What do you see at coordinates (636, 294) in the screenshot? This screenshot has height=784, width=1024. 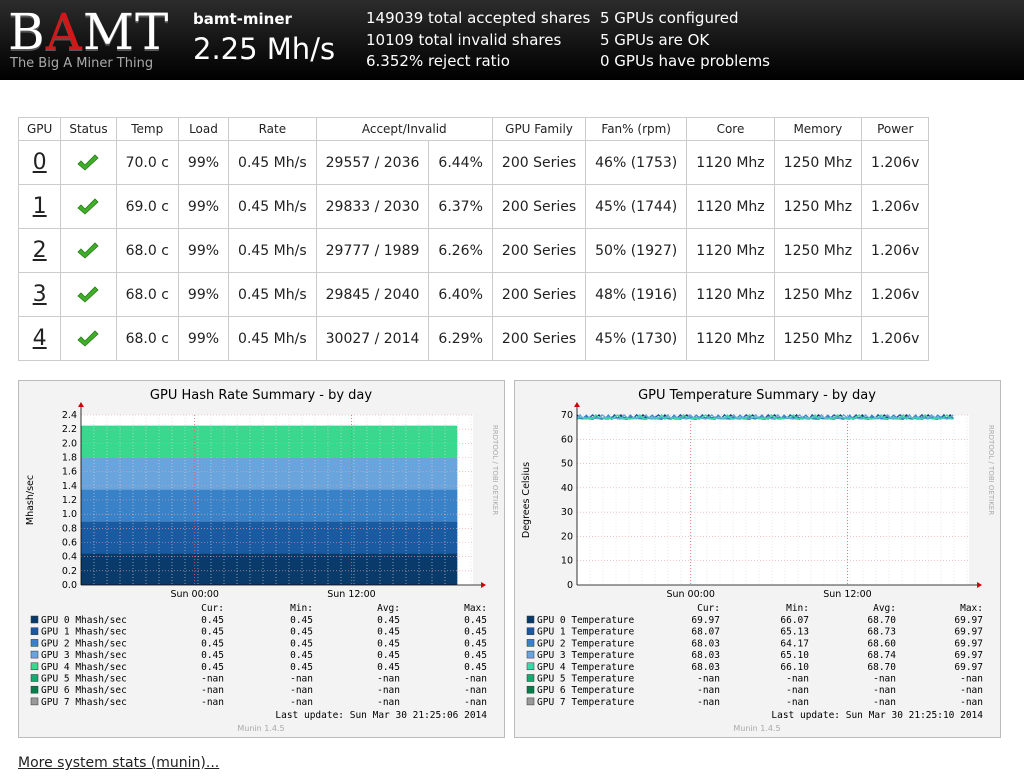 I see `fan-cell: 48% (1916)` at bounding box center [636, 294].